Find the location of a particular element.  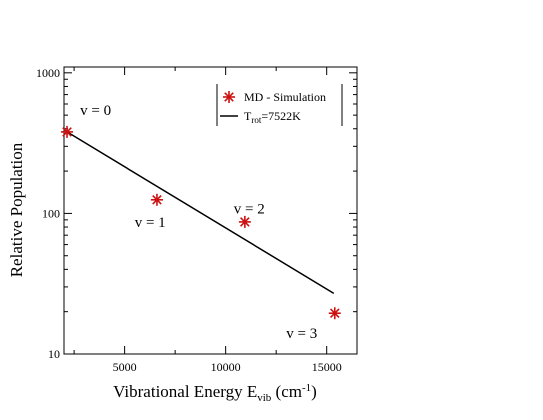

legend-label-md-simulation: MD - Simulation is located at coordinates (285, 97).